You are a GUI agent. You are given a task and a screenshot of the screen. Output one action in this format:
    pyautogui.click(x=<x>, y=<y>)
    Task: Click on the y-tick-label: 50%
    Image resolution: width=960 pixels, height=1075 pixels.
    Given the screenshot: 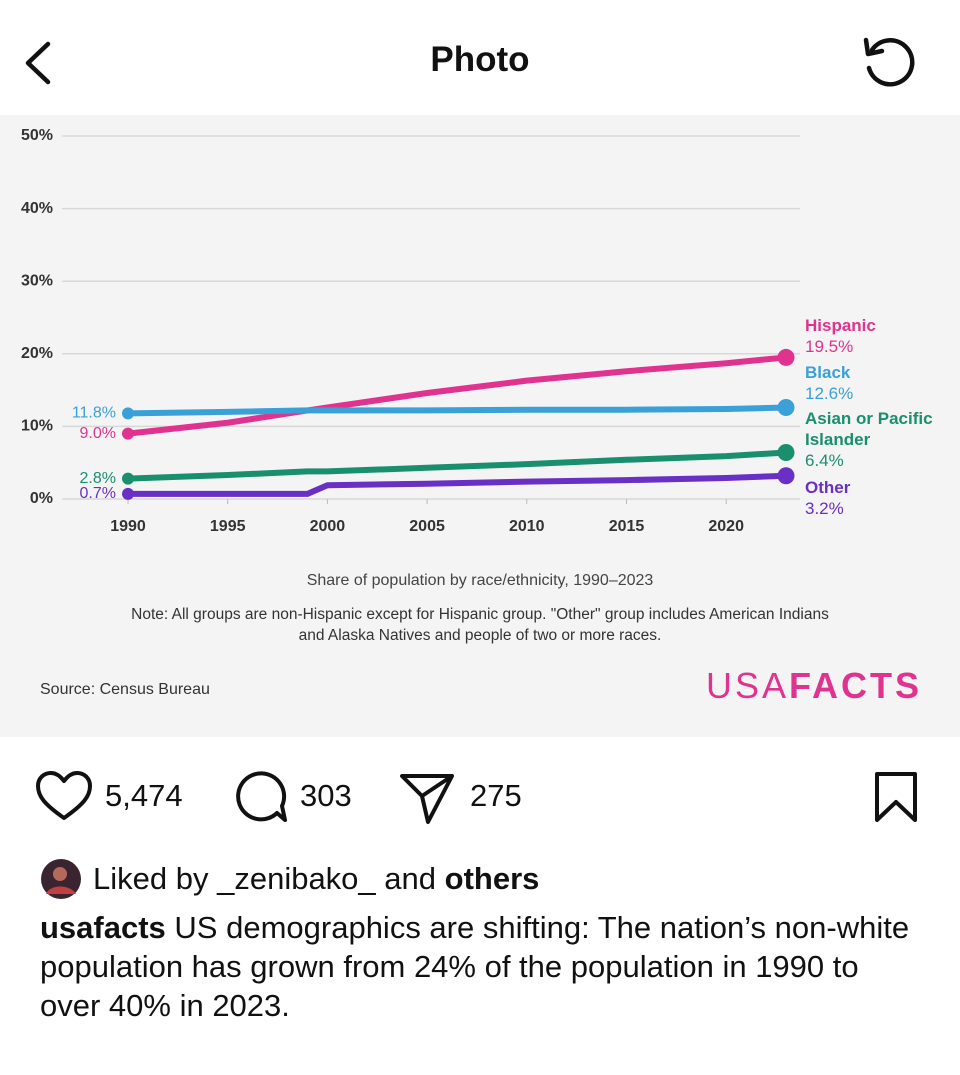 What is the action you would take?
    pyautogui.click(x=37, y=135)
    